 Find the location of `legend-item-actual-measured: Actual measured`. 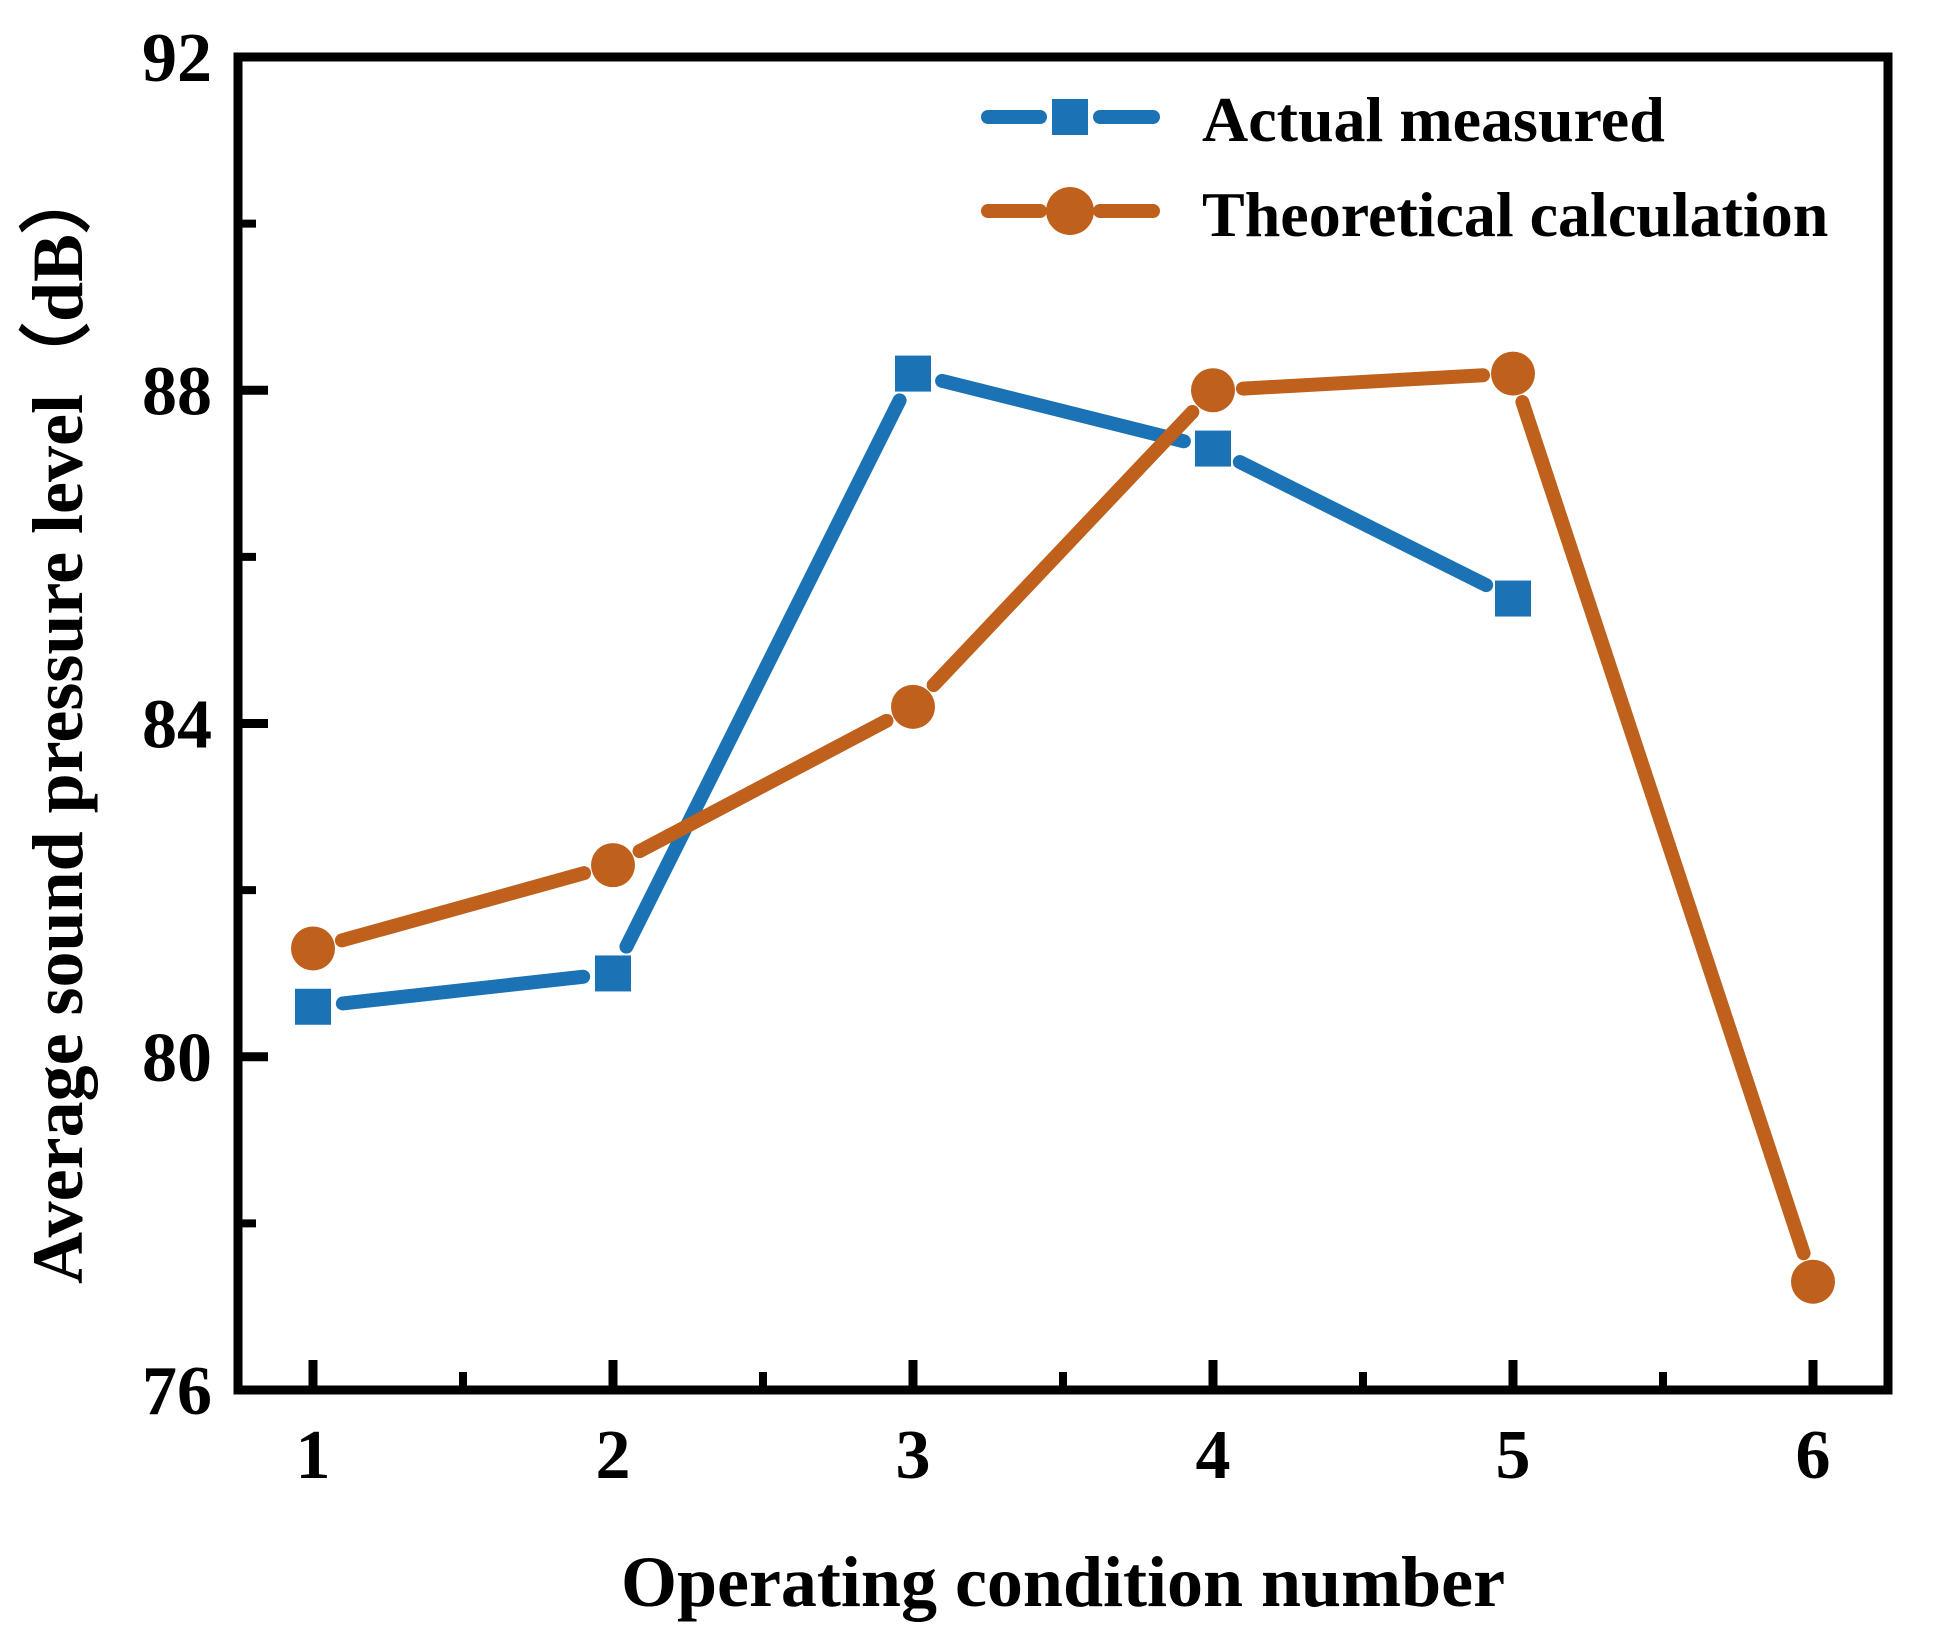

legend-item-actual-measured: Actual measured is located at coordinates (1323, 119).